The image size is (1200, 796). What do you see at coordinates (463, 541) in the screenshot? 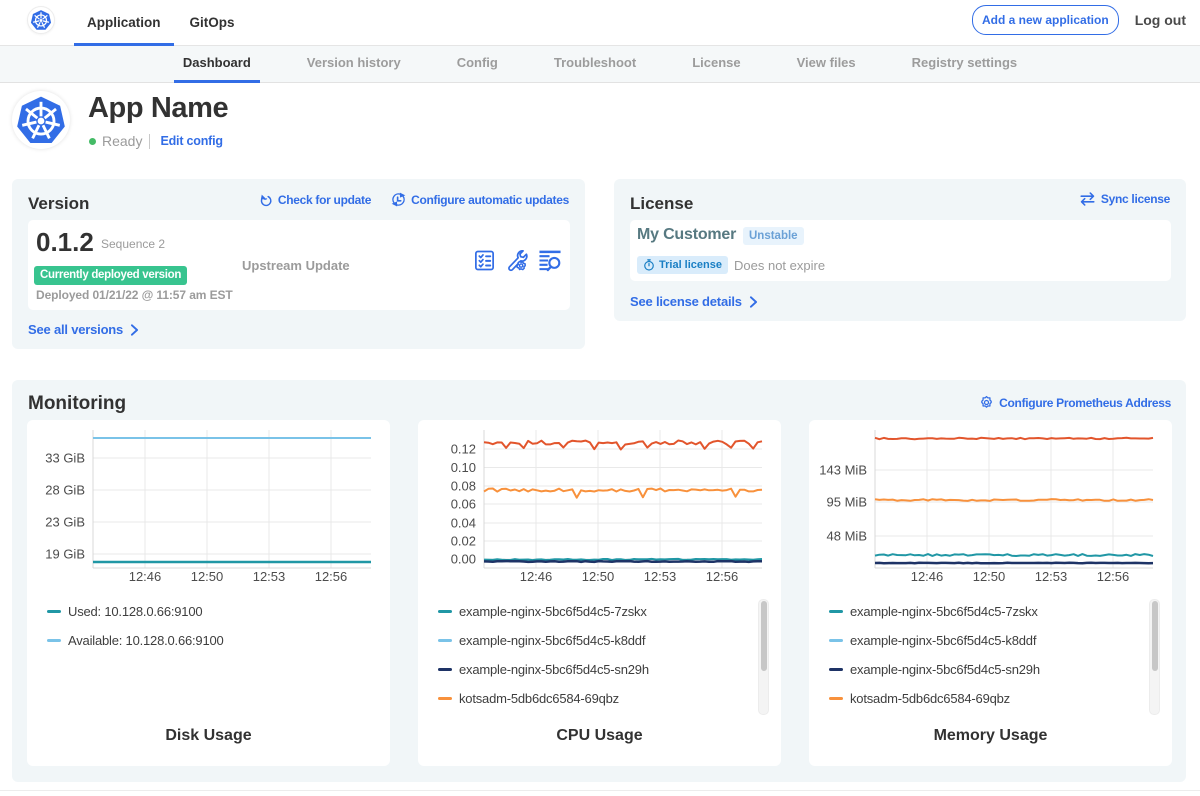
I see `svg-text: 0.02` at bounding box center [463, 541].